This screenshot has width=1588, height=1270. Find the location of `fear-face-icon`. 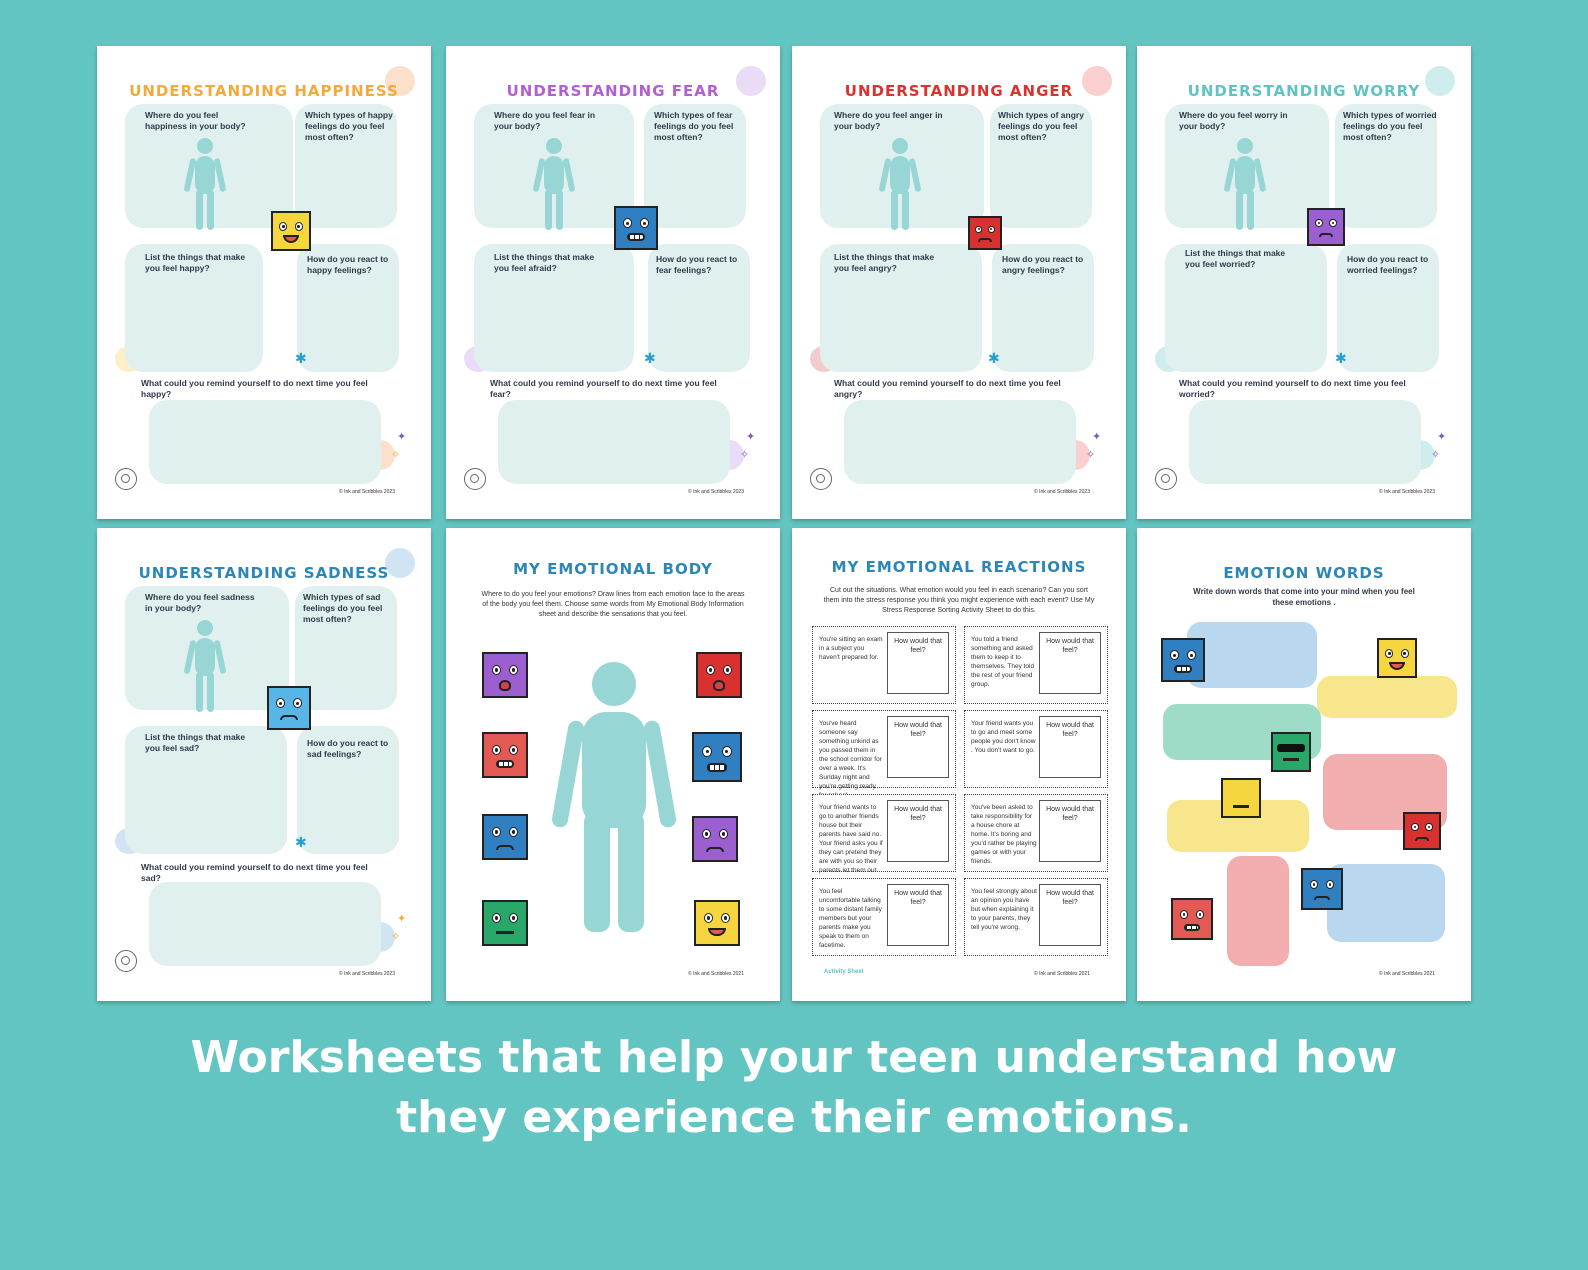

fear-face-icon is located at coordinates (1183, 660).